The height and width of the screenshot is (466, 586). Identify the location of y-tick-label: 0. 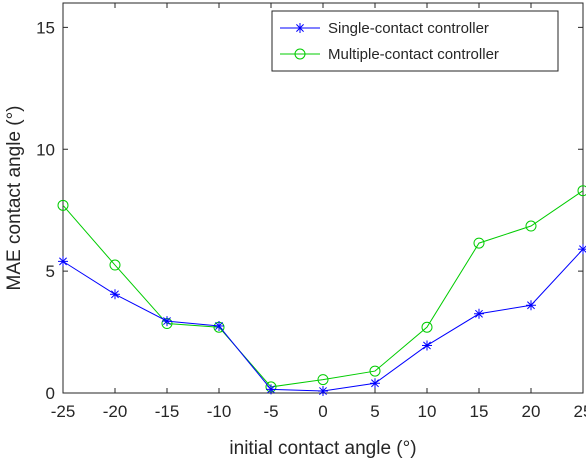
(50, 393).